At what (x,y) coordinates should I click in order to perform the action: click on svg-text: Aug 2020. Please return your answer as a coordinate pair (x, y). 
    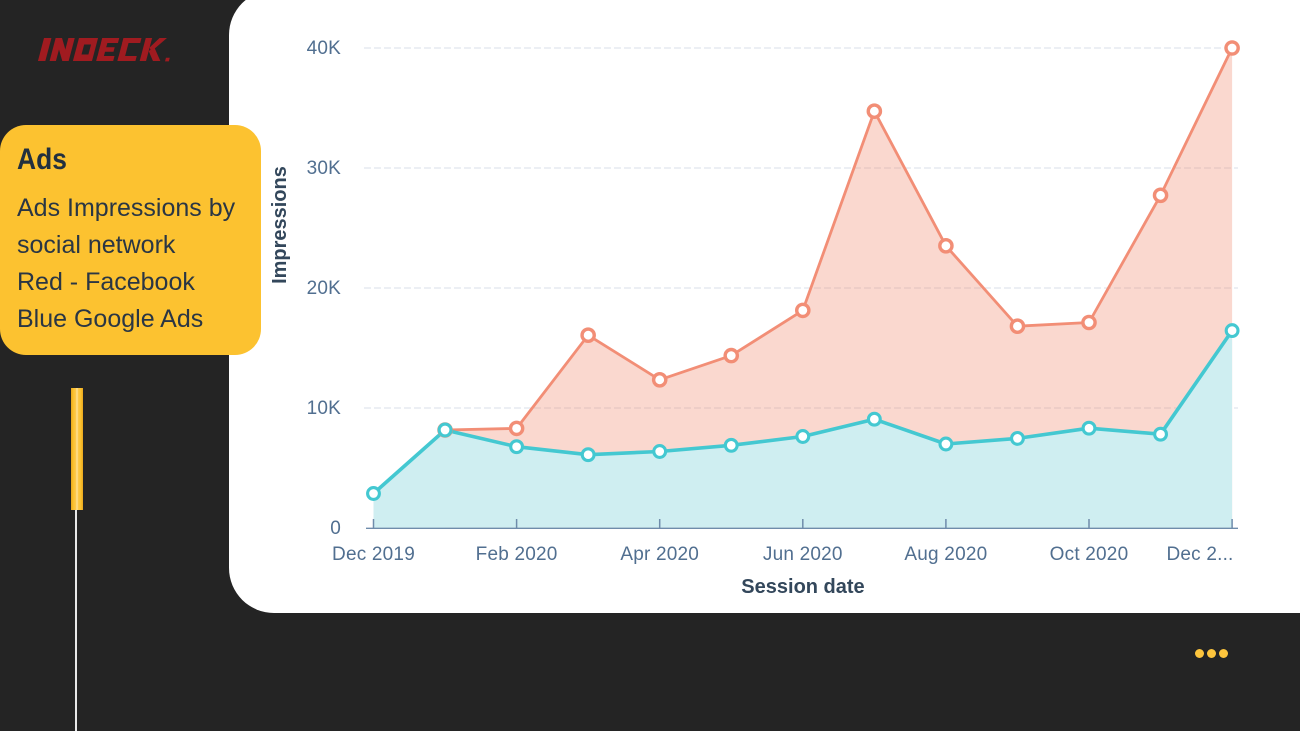
    Looking at the image, I should click on (945, 554).